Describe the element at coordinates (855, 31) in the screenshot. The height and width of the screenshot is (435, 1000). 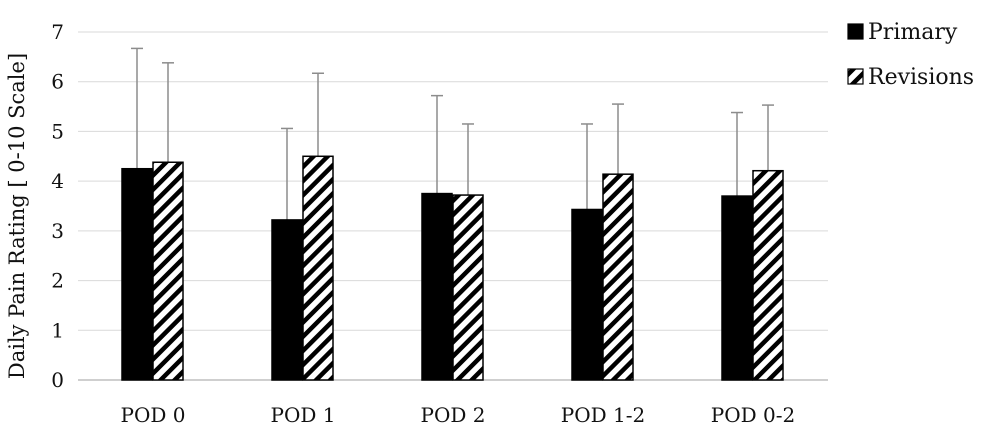
I see `legend-swatch-primary` at that location.